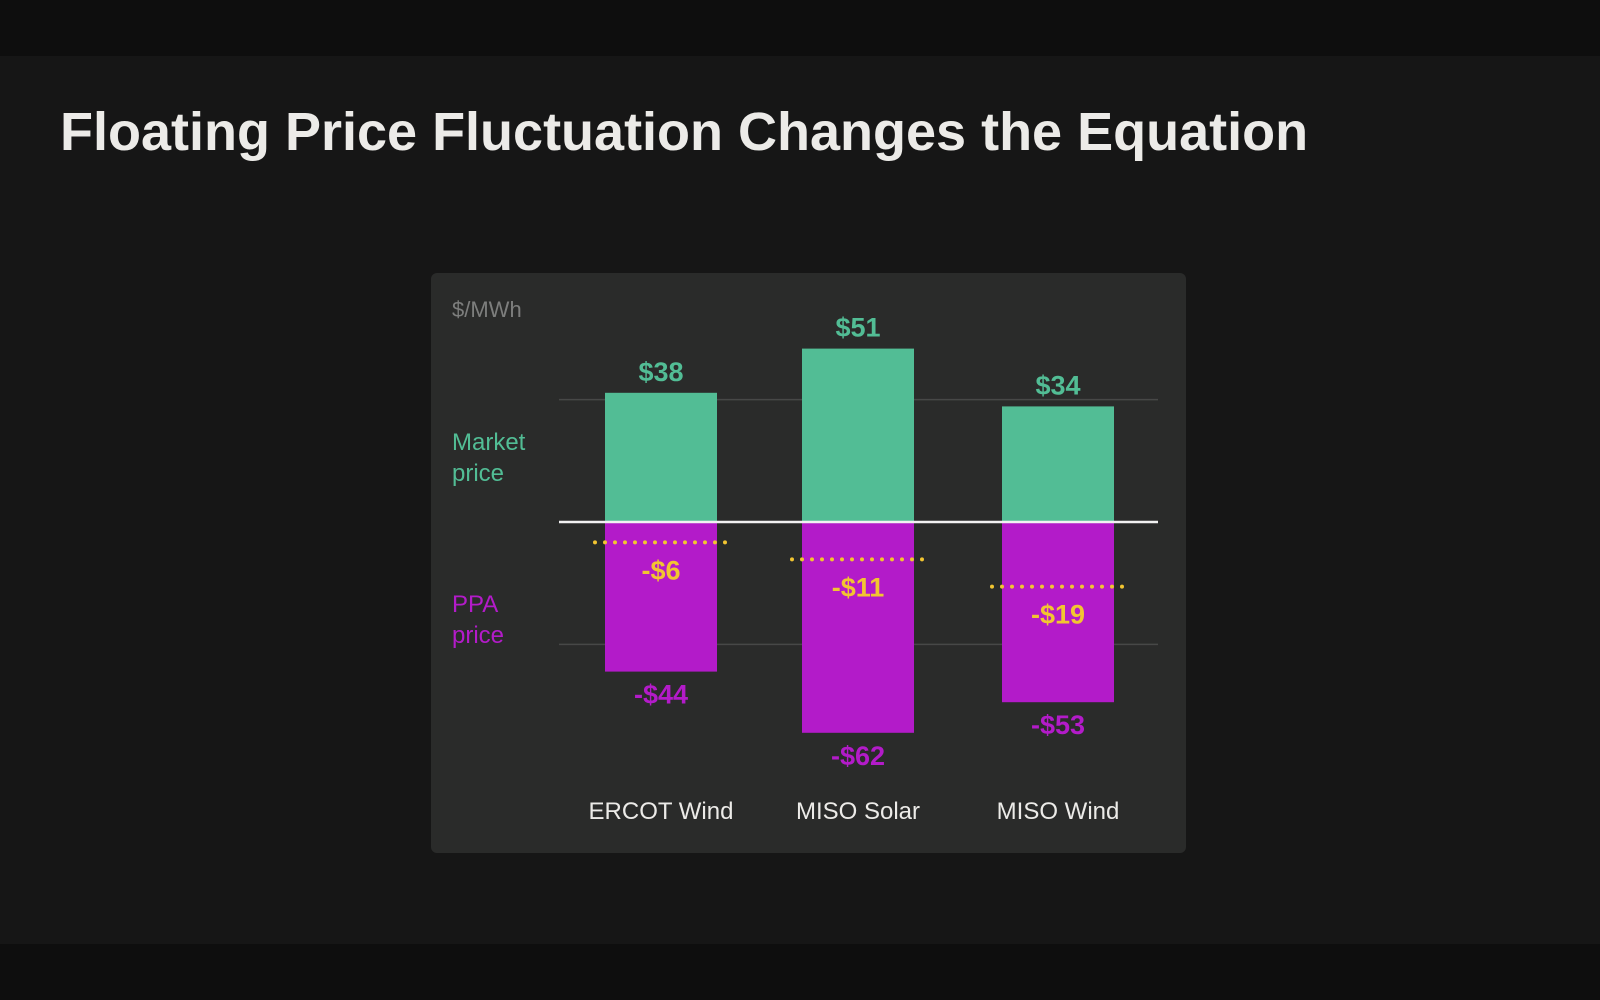  What do you see at coordinates (475, 604) in the screenshot?
I see `legend-ppa-price: PPA` at bounding box center [475, 604].